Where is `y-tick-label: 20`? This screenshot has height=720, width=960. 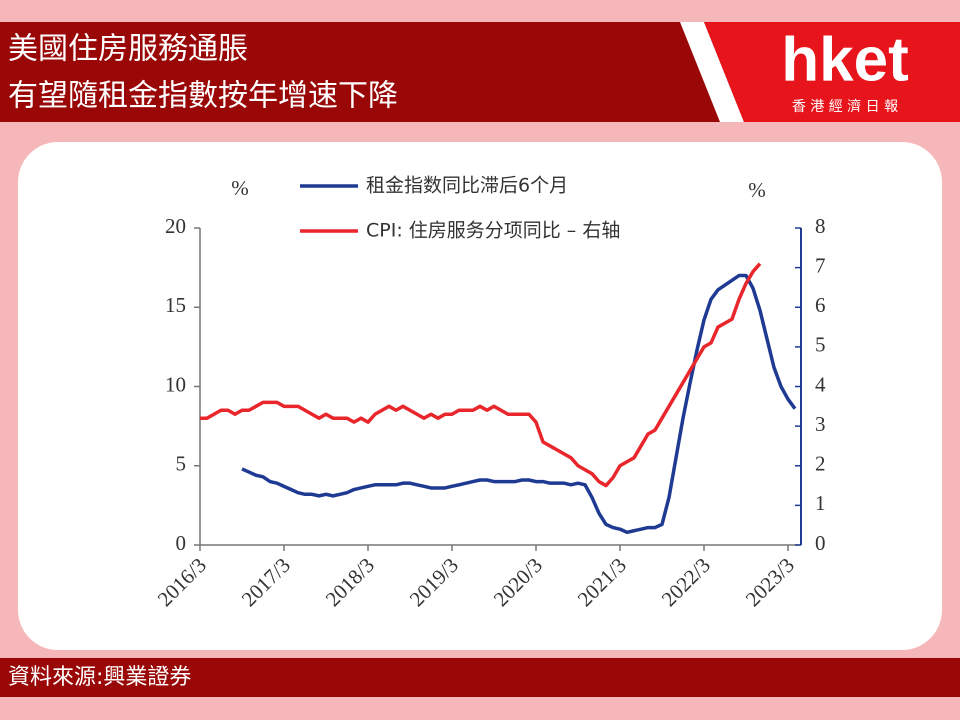 y-tick-label: 20 is located at coordinates (175, 226).